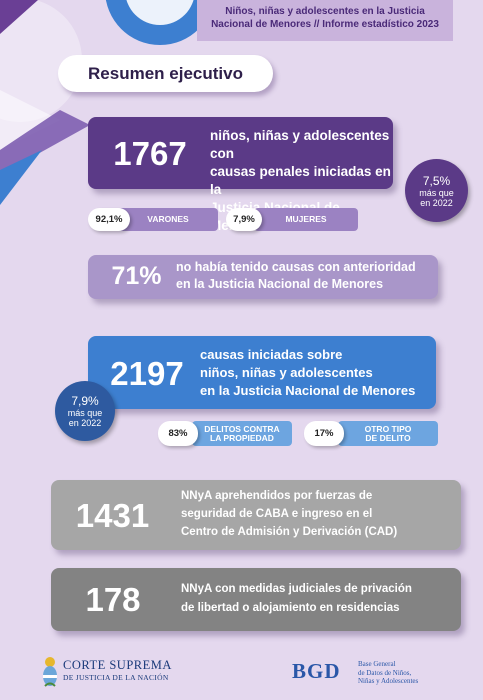 The image size is (483, 700). Describe the element at coordinates (85, 401) in the screenshot. I see `badge-percent: 7,9%` at that location.